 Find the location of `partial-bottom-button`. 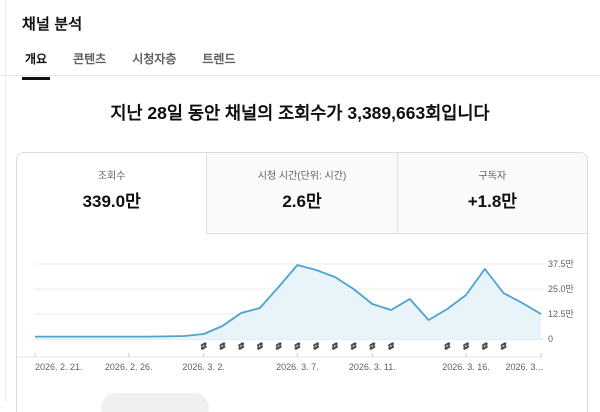

partial-bottom-button is located at coordinates (155, 402).